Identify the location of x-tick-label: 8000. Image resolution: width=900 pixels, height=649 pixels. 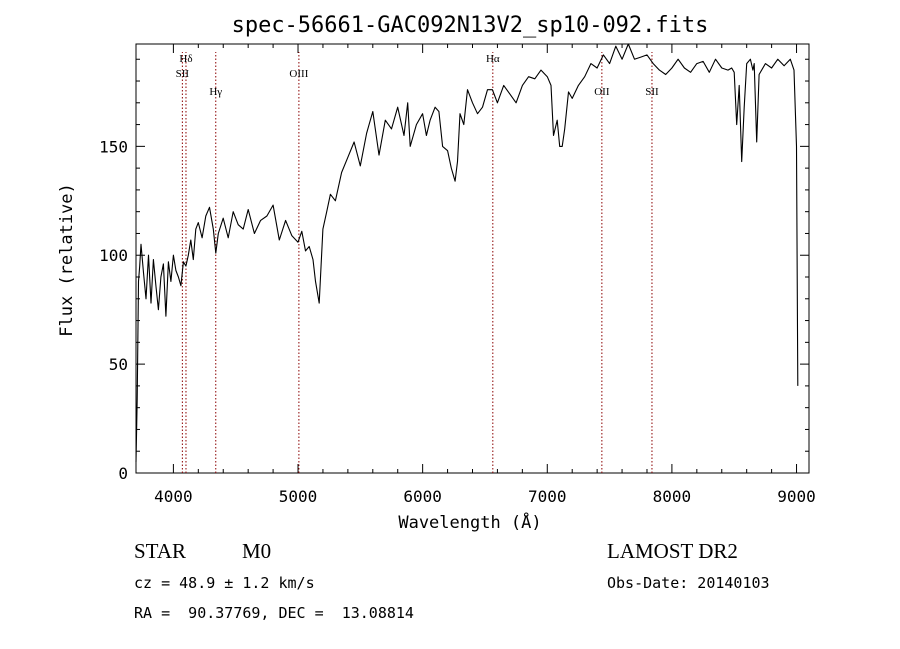
(672, 496).